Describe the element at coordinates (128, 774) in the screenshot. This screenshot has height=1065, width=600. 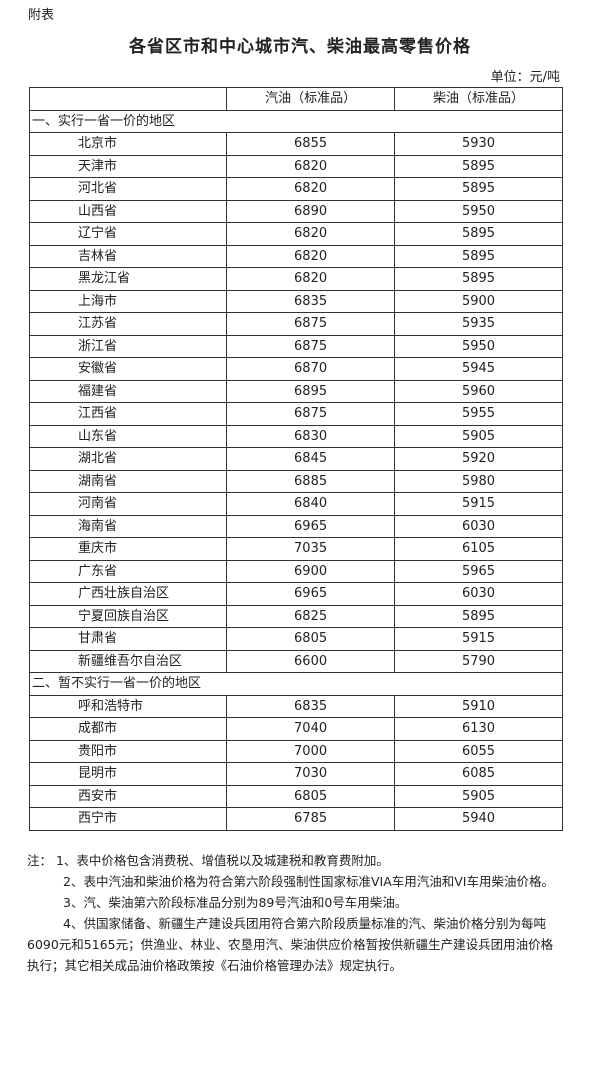
I see `region-cell: 昆明市` at that location.